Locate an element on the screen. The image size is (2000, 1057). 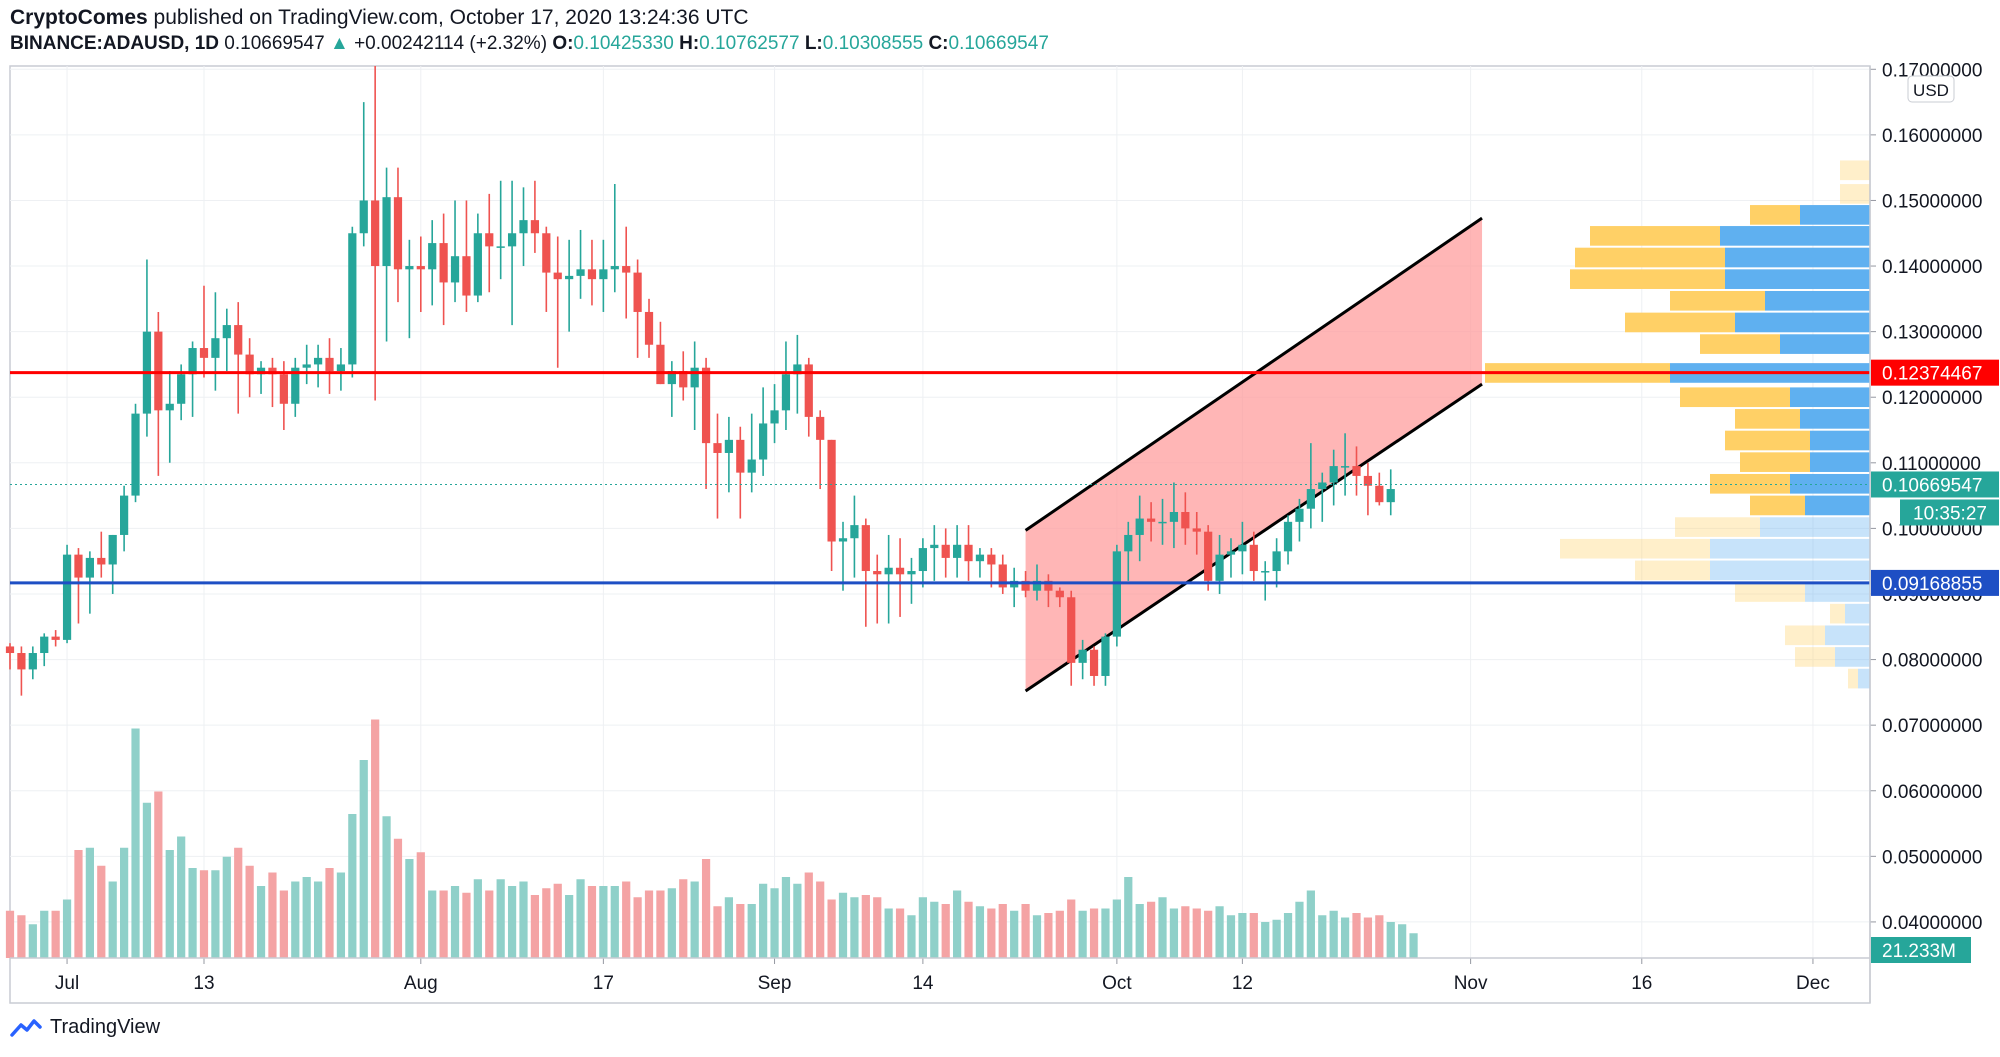
close-value: 0.10669547 is located at coordinates (998, 43).